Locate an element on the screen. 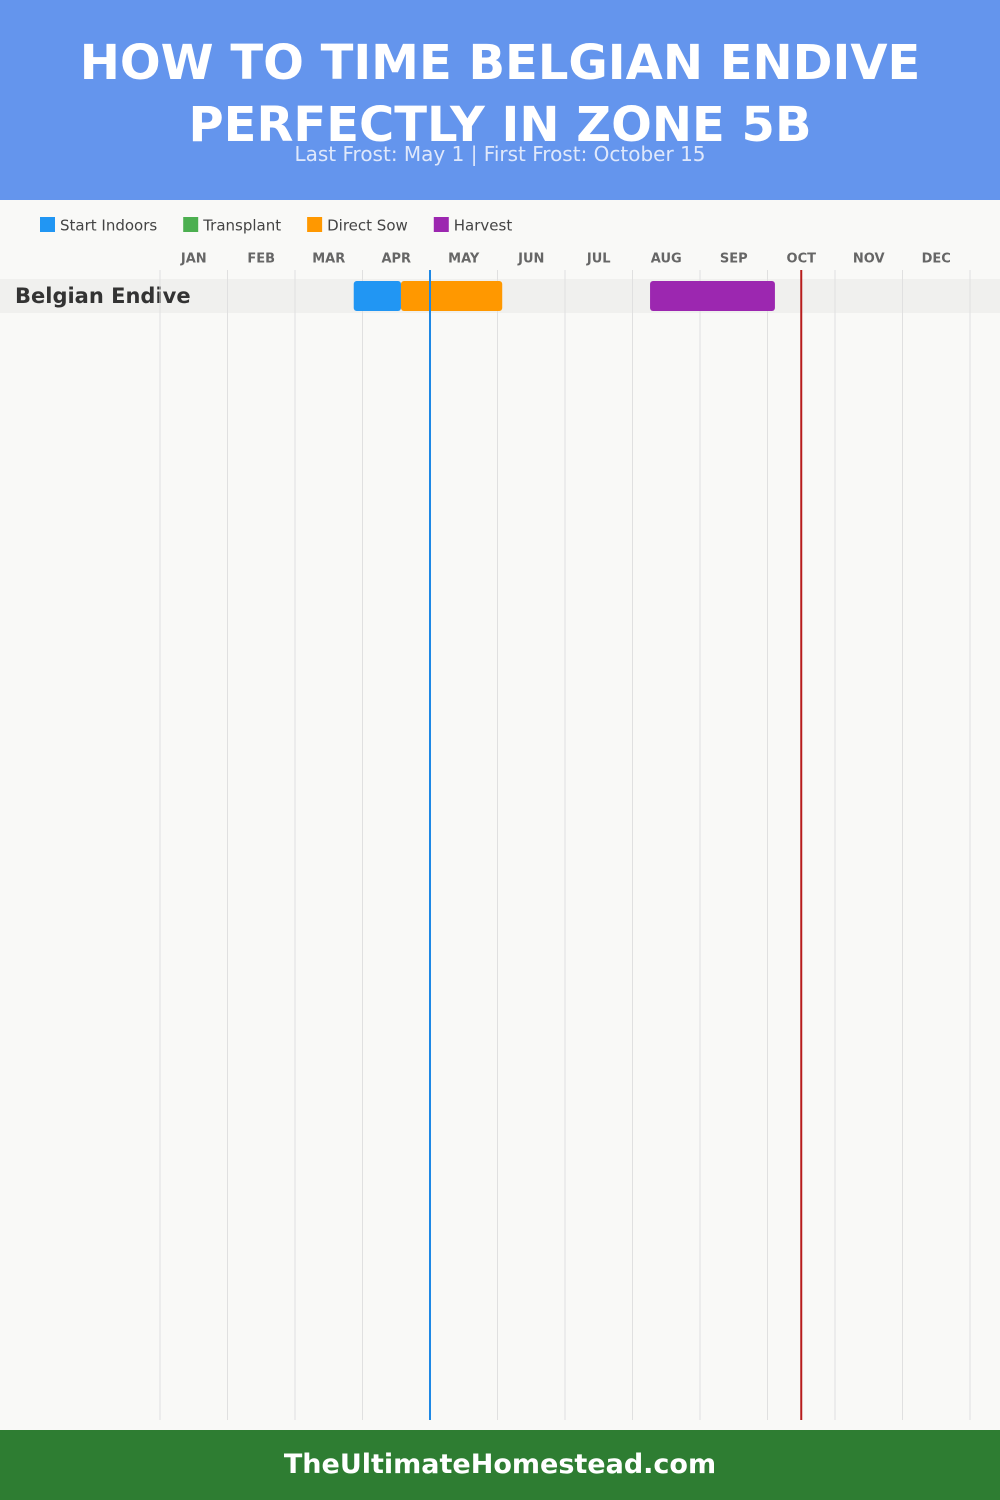 This screenshot has width=1000, height=1500. row-label: Belgian Endive is located at coordinates (103, 296).